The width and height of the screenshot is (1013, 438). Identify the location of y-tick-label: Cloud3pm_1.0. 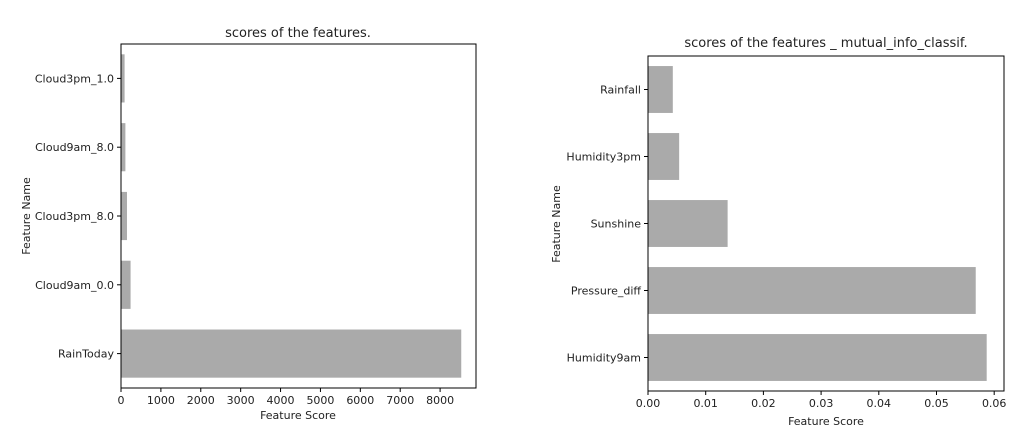
(74, 78).